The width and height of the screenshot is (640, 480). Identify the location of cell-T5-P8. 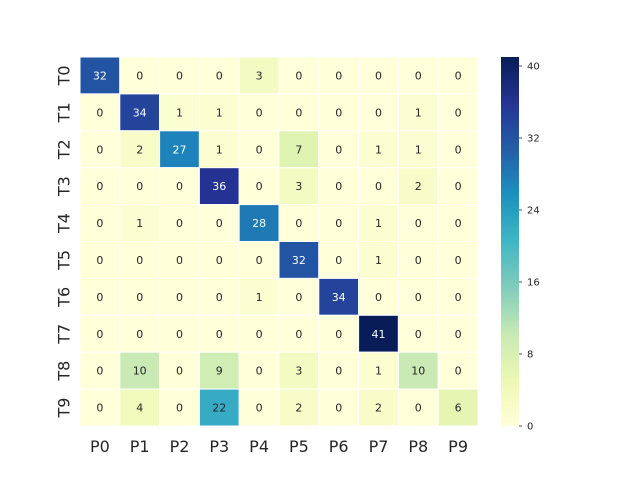
(418, 260).